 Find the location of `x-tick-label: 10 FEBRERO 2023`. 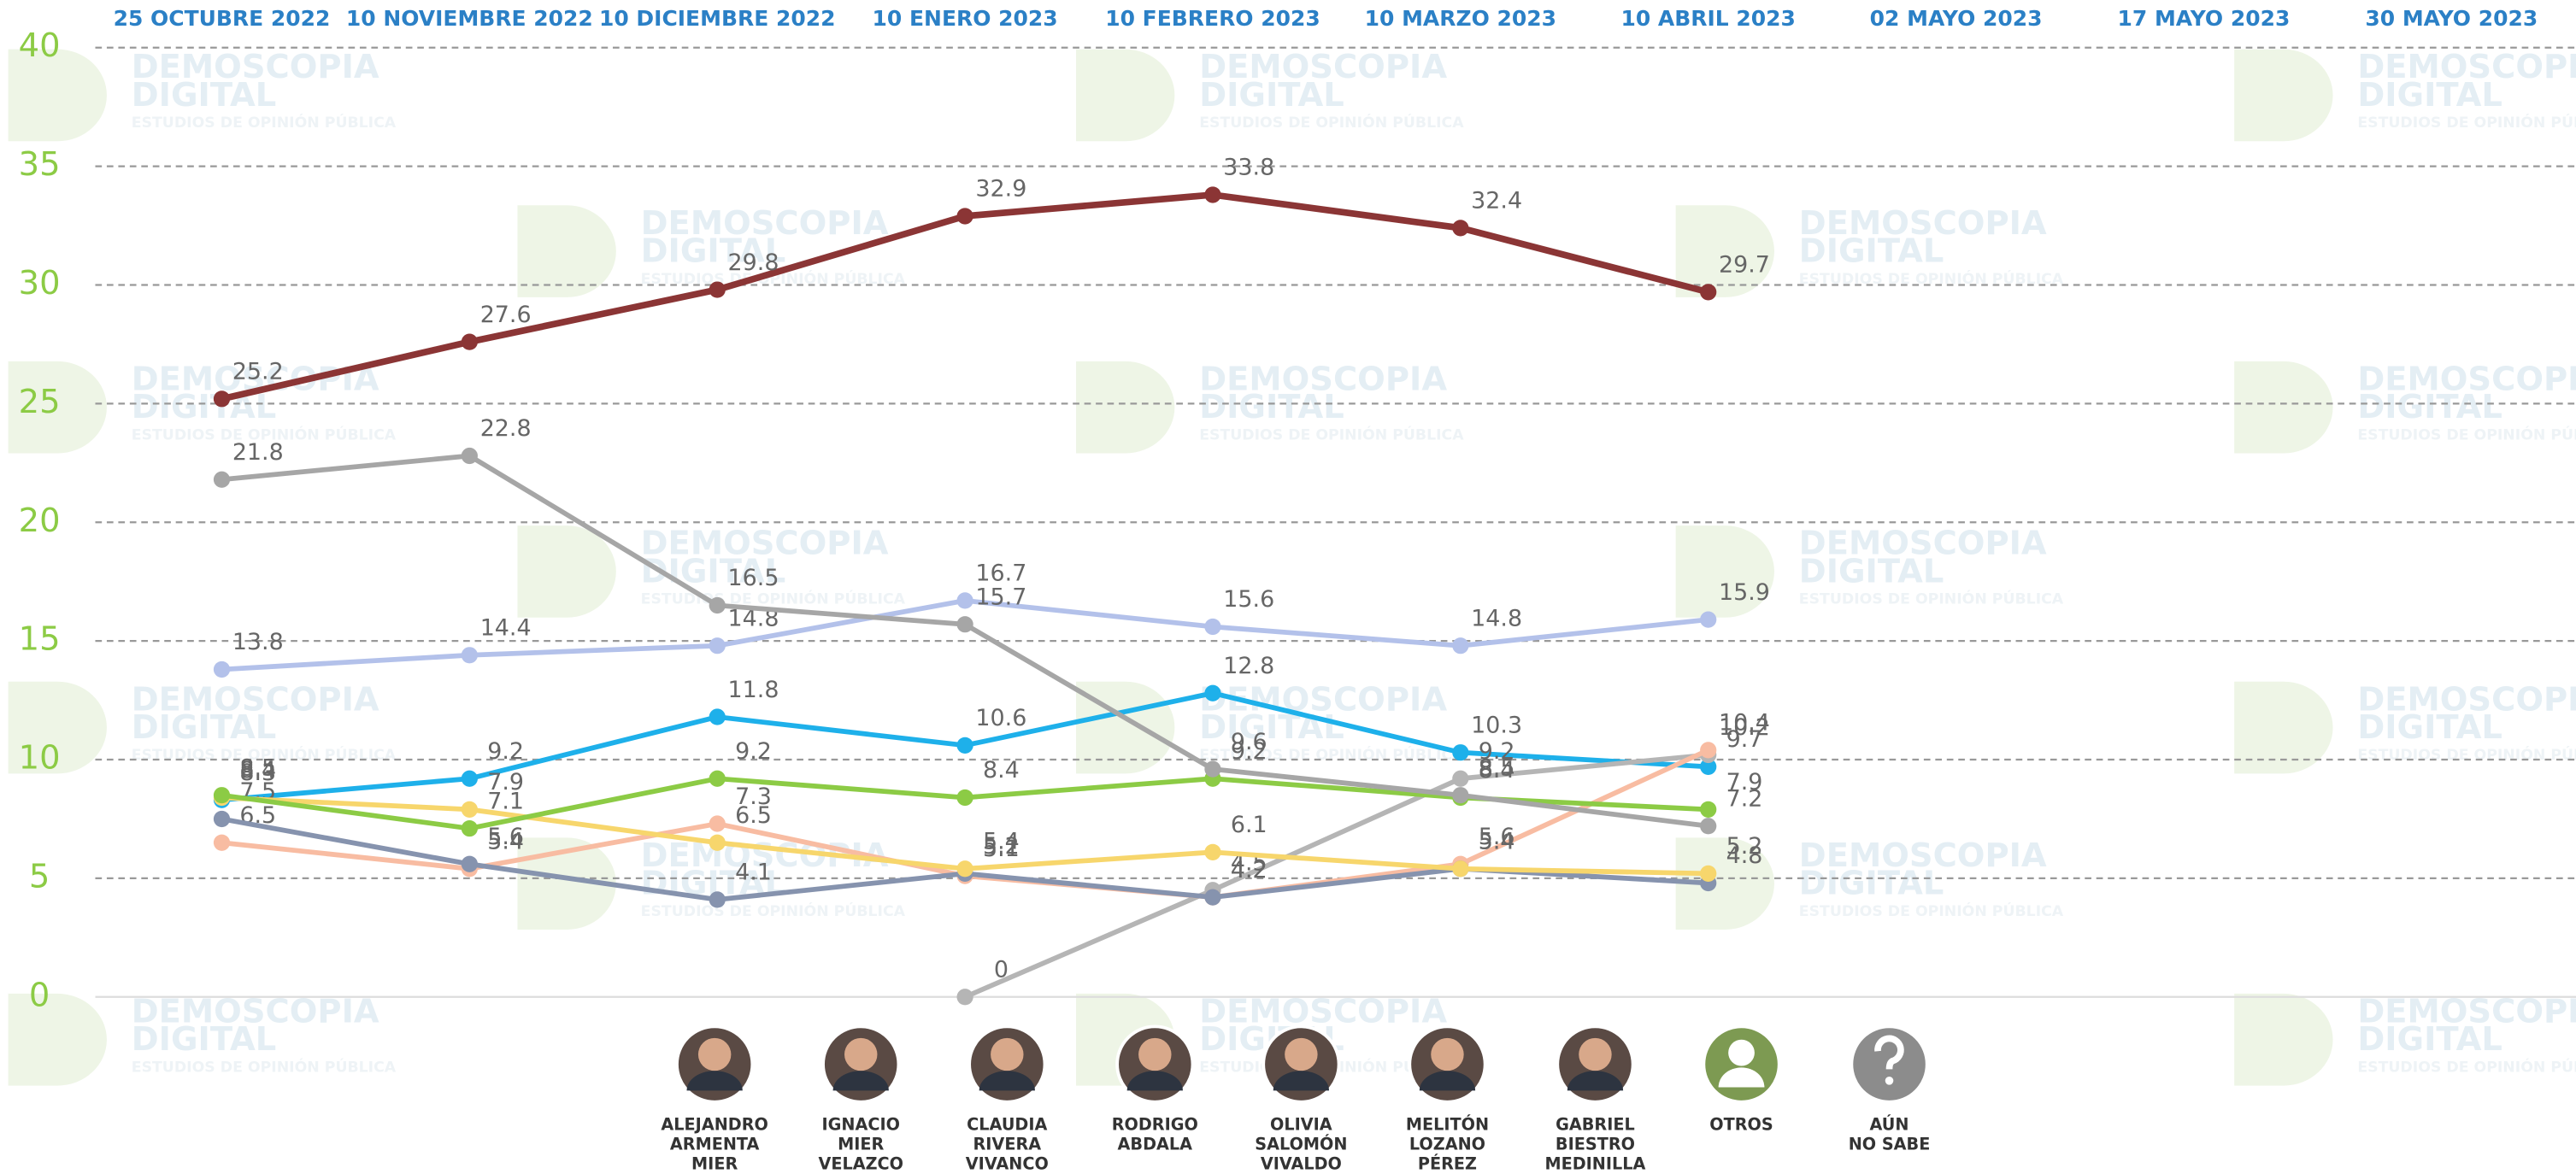

x-tick-label: 10 FEBRERO 2023 is located at coordinates (1212, 18).